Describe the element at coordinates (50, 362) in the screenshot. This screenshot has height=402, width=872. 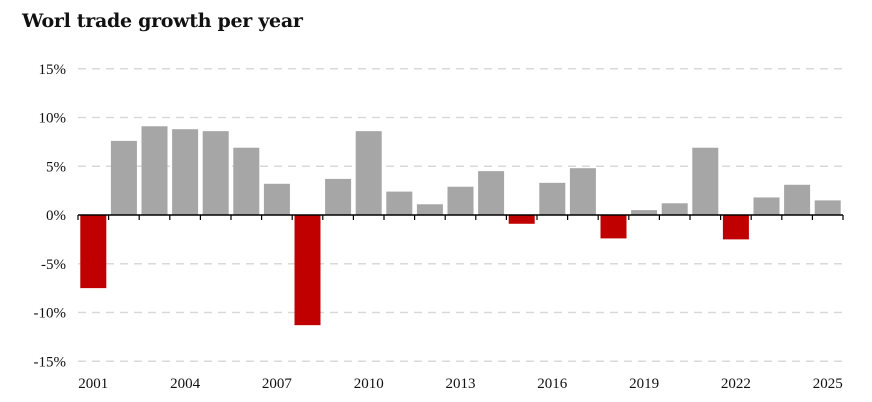
I see `y-tick-label: -15%` at that location.